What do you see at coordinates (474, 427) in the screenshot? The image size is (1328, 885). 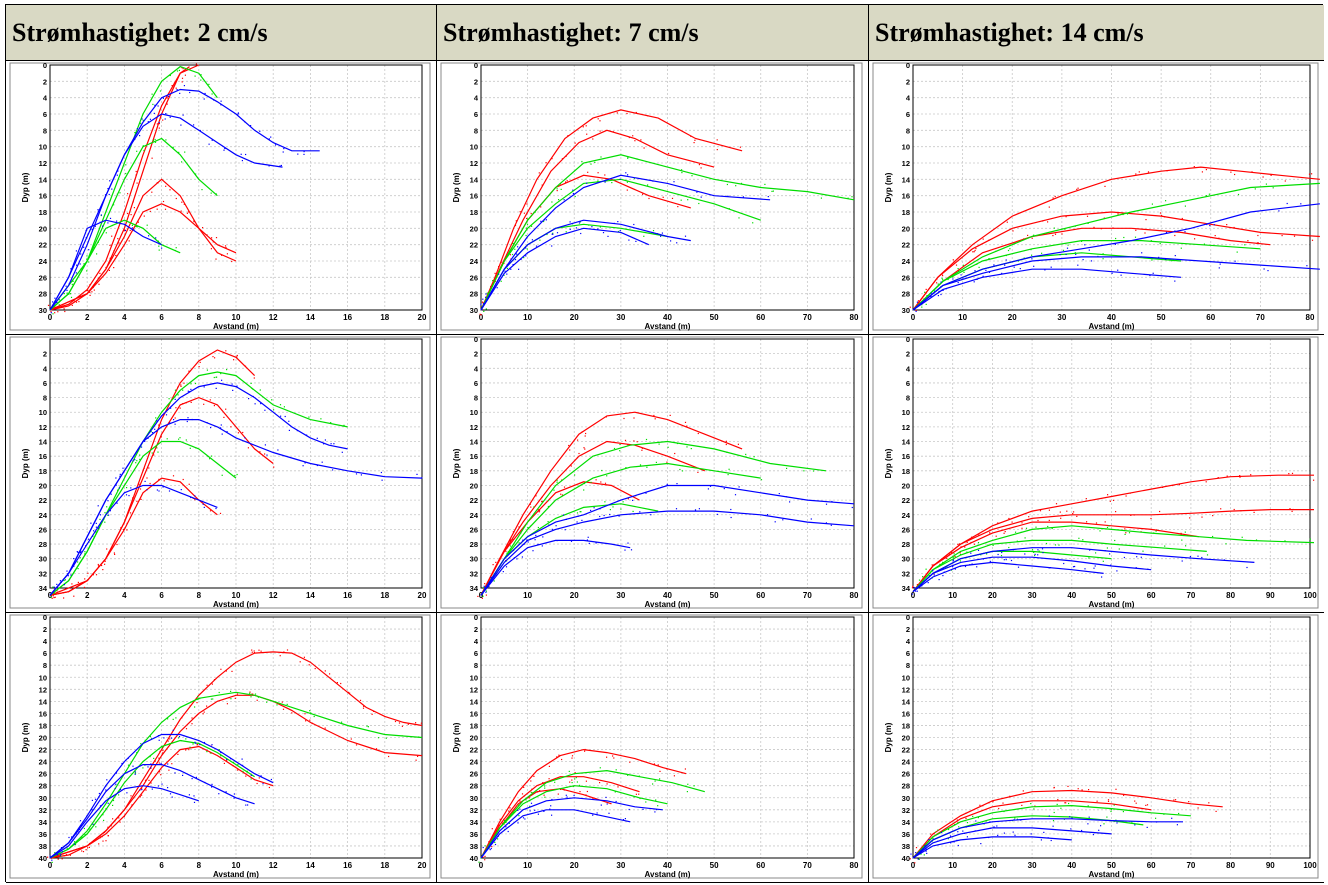 I see `y-tick-label: 12` at bounding box center [474, 427].